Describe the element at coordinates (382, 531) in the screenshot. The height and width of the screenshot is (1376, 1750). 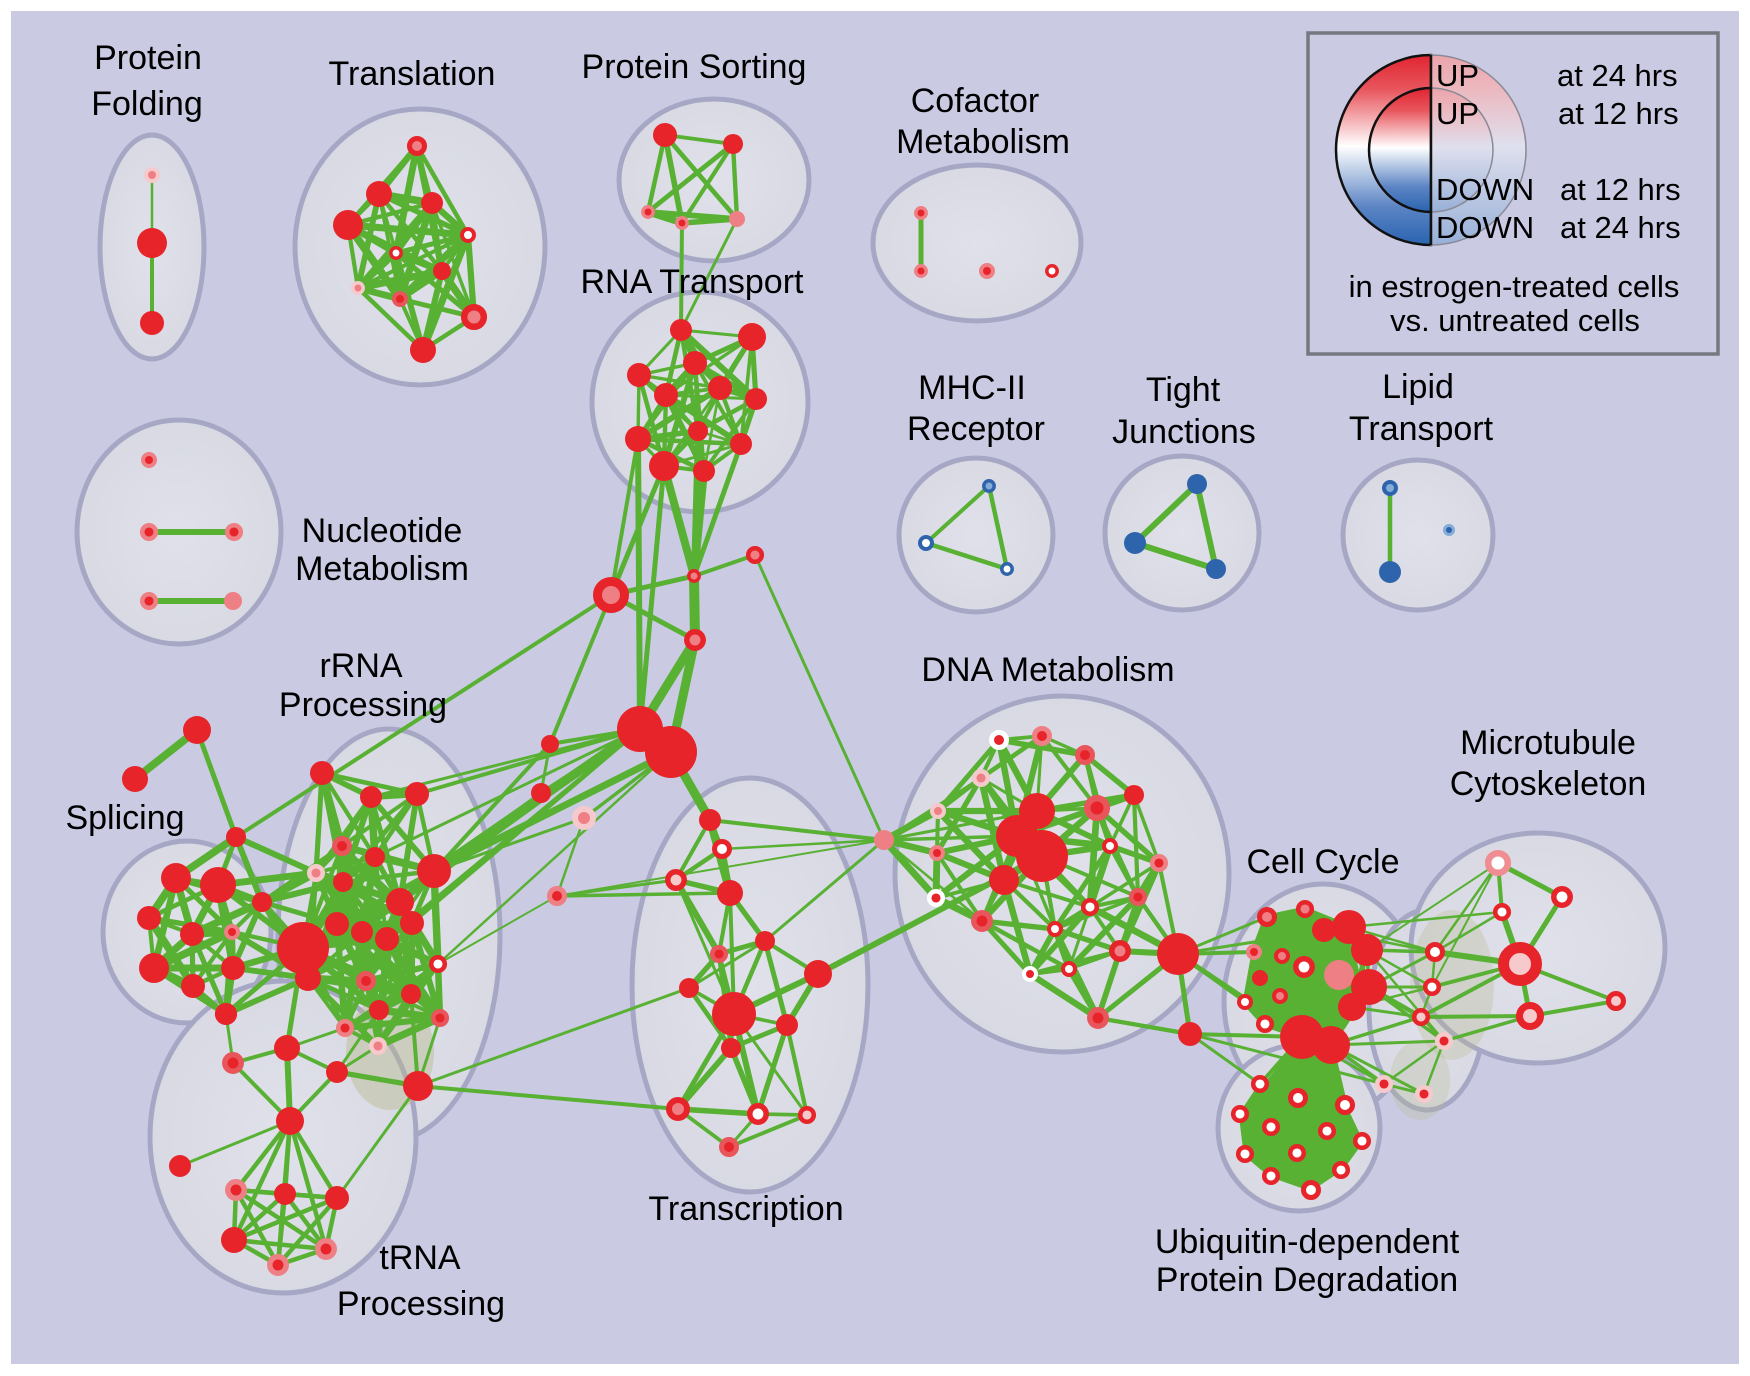
I see `svg-text: Nucleotide` at that location.